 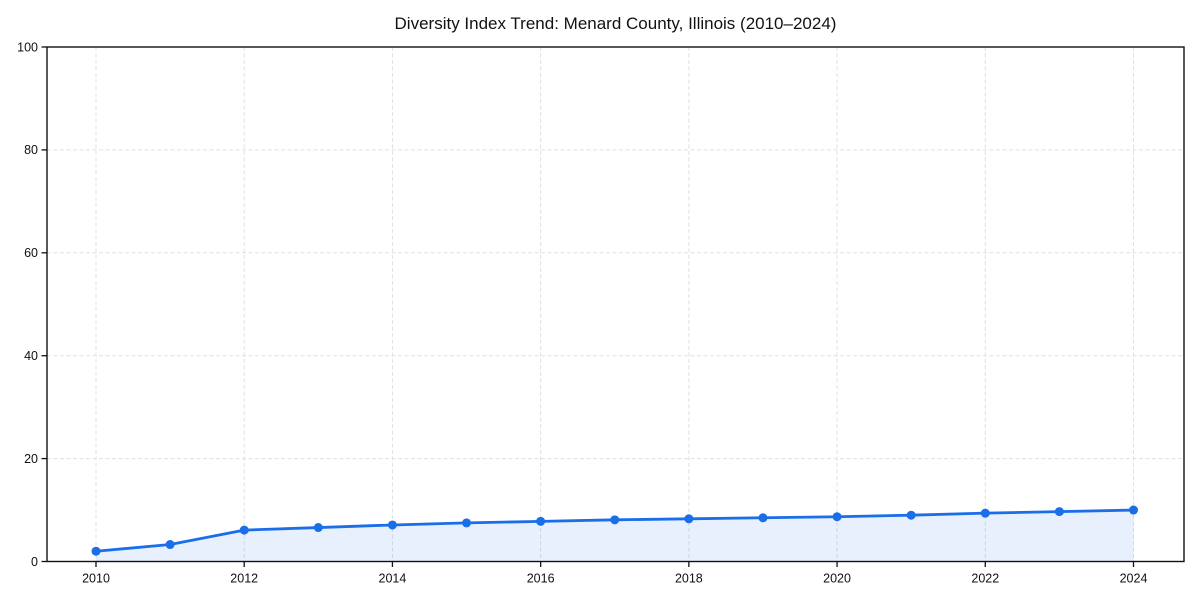 I want to click on area-fill, so click(x=615, y=536).